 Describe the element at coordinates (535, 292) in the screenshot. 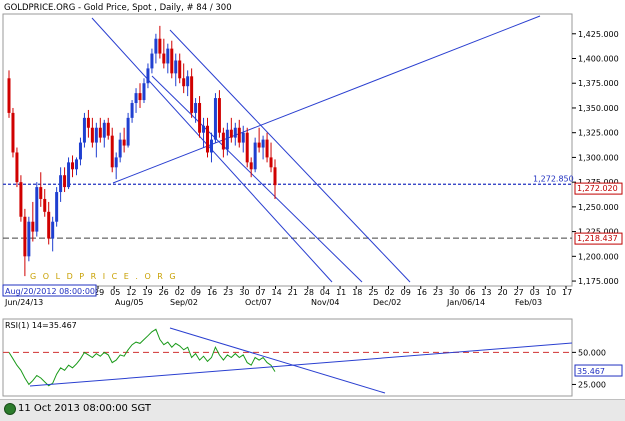

I see `x-tick-label: 03` at that location.